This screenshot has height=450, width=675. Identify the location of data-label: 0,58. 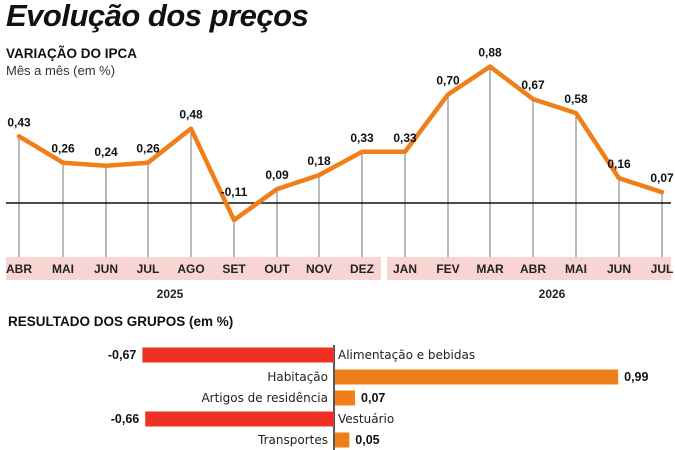
(576, 99).